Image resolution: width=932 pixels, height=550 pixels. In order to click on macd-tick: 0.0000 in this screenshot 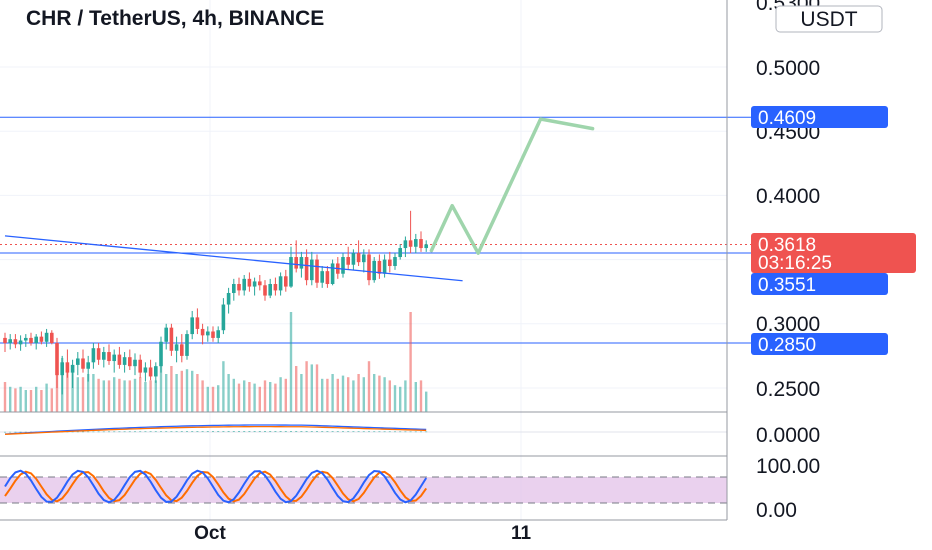, I will do `click(788, 435)`.